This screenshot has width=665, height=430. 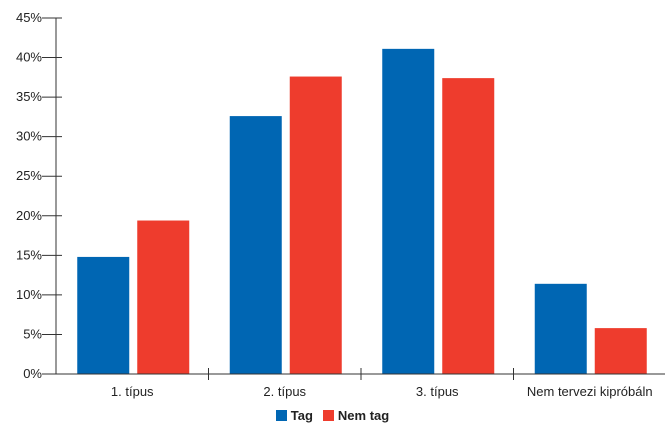 I want to click on y-tick-label: 0%, so click(x=32, y=373).